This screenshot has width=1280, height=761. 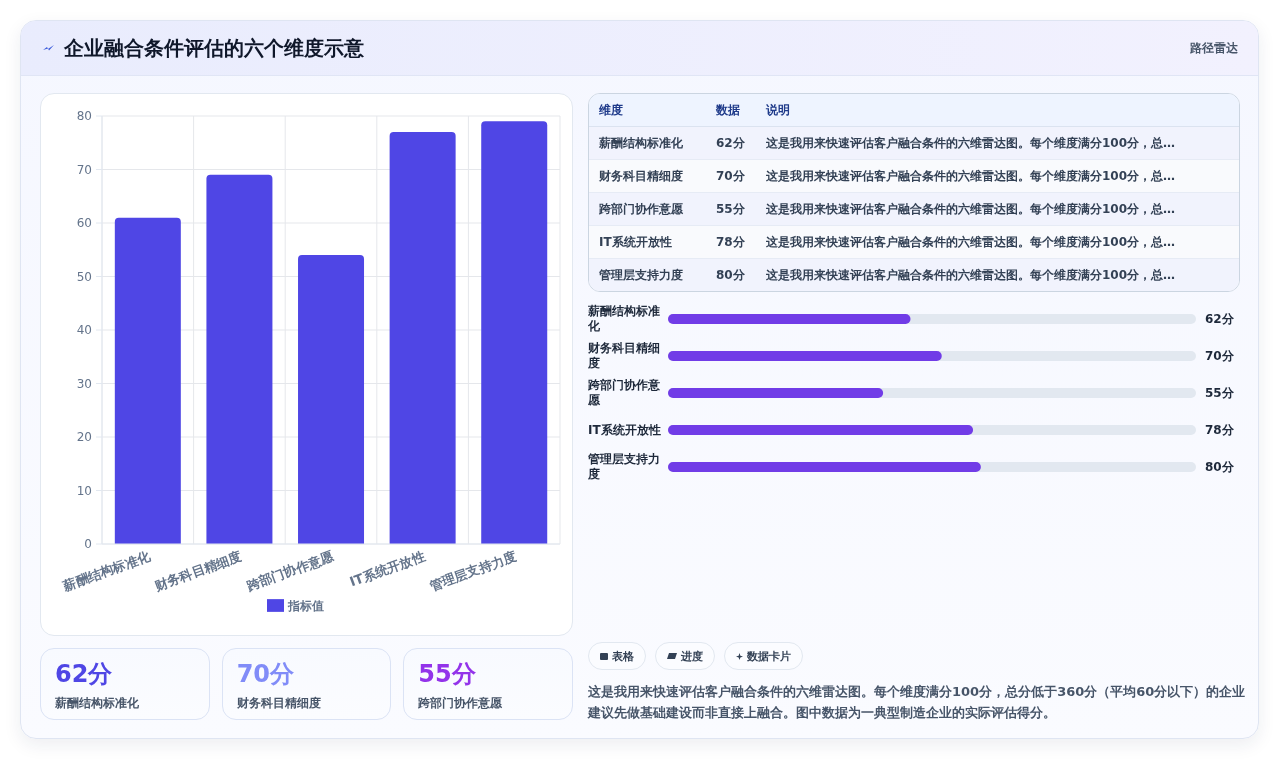 I want to click on y-tick-label: 70, so click(x=84, y=169).